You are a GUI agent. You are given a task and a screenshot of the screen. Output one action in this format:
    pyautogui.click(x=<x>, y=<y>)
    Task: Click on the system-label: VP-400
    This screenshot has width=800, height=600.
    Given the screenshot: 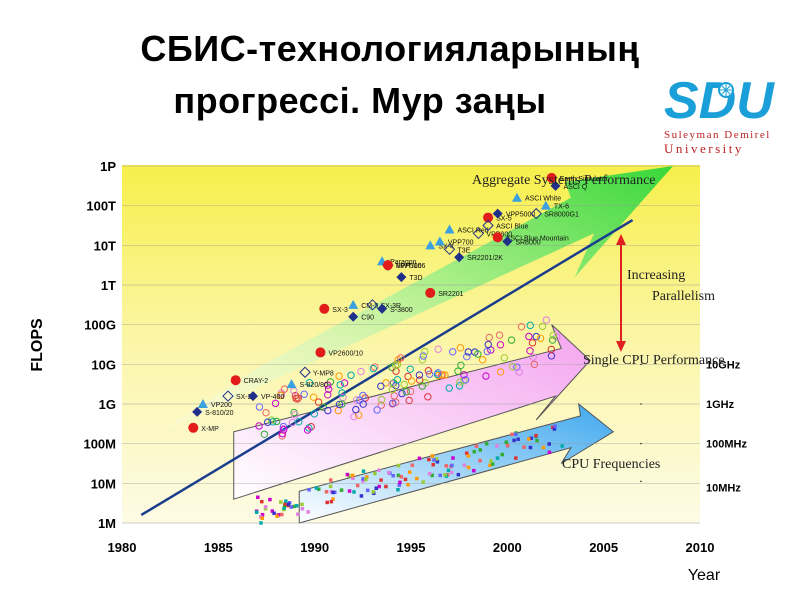 What is the action you would take?
    pyautogui.click(x=272, y=397)
    